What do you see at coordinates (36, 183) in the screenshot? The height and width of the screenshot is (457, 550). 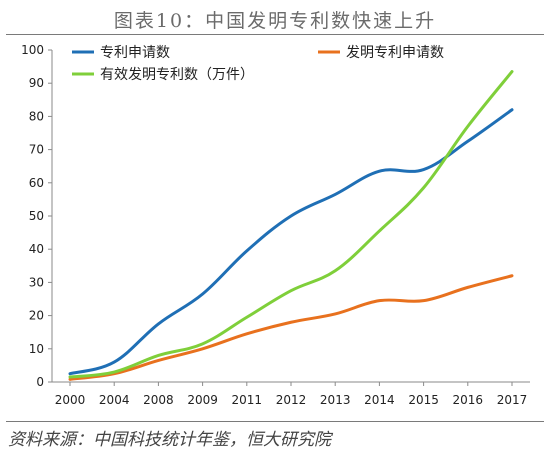 I see `y-tick-label: 60` at bounding box center [36, 183].